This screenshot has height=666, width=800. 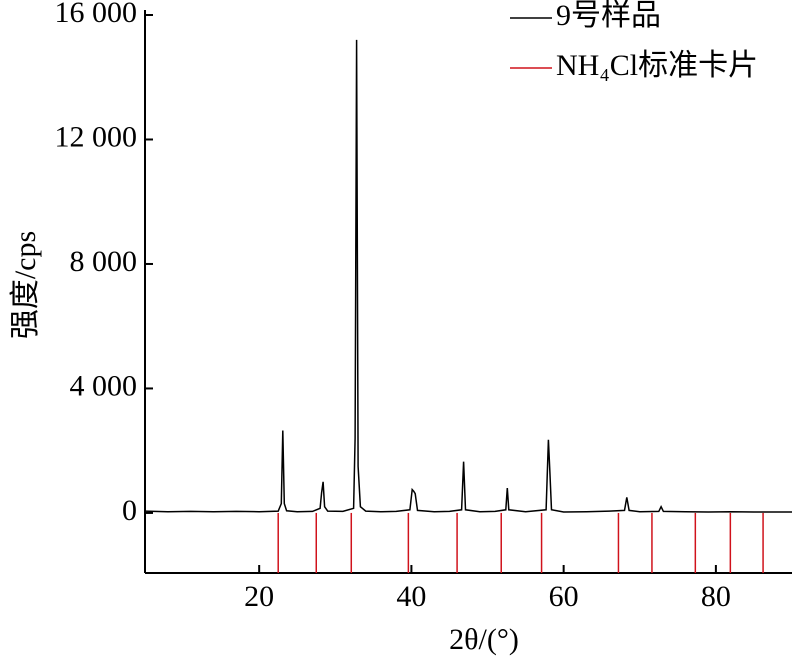 What do you see at coordinates (129, 510) in the screenshot?
I see `y-tick-label: 0` at bounding box center [129, 510].